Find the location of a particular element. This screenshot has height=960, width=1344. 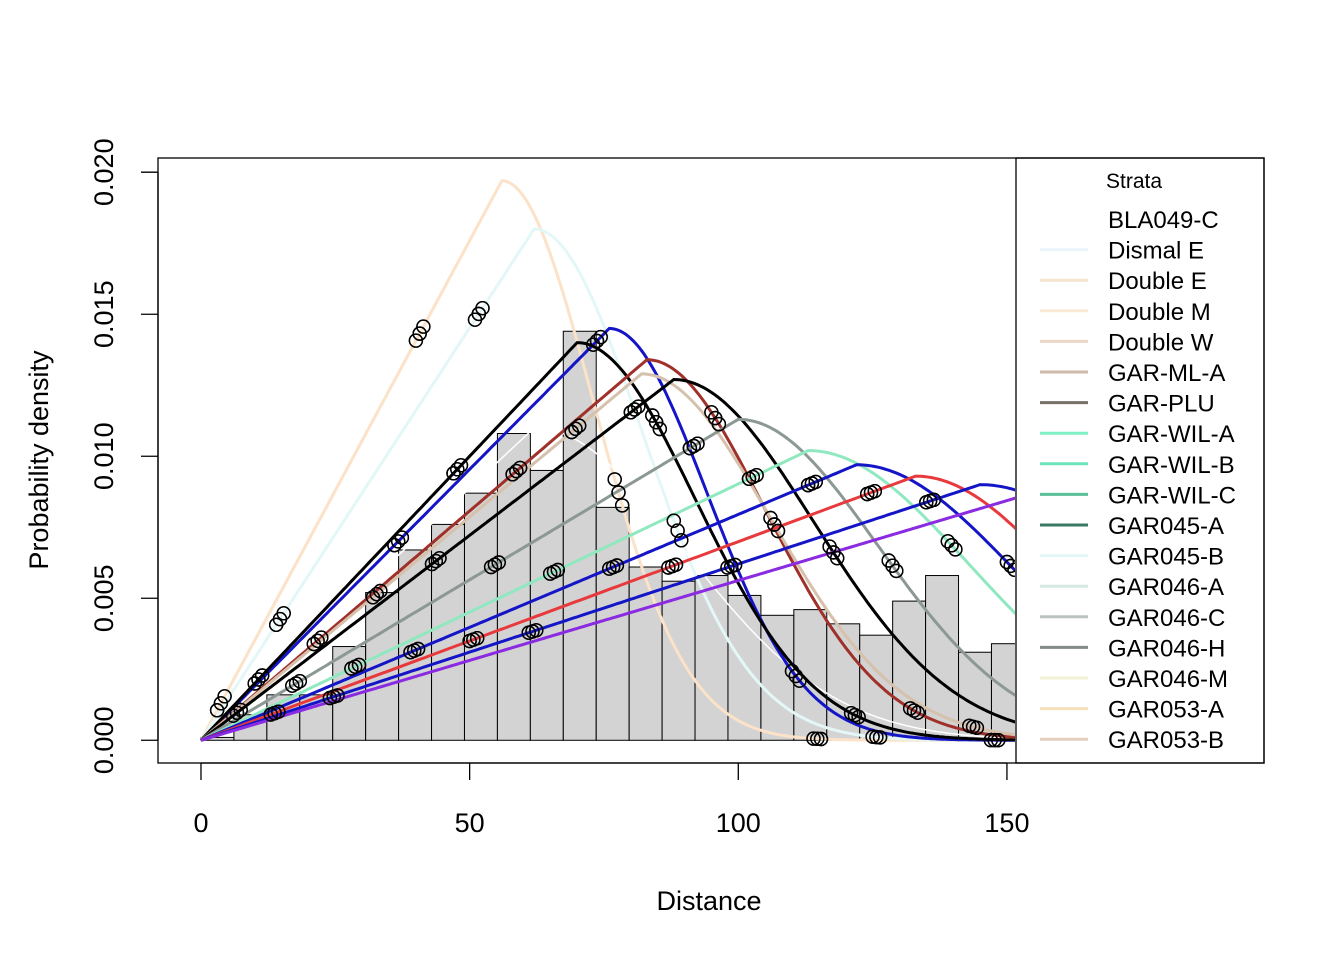

legend-entry: GAR-PLU is located at coordinates (1127, 404).